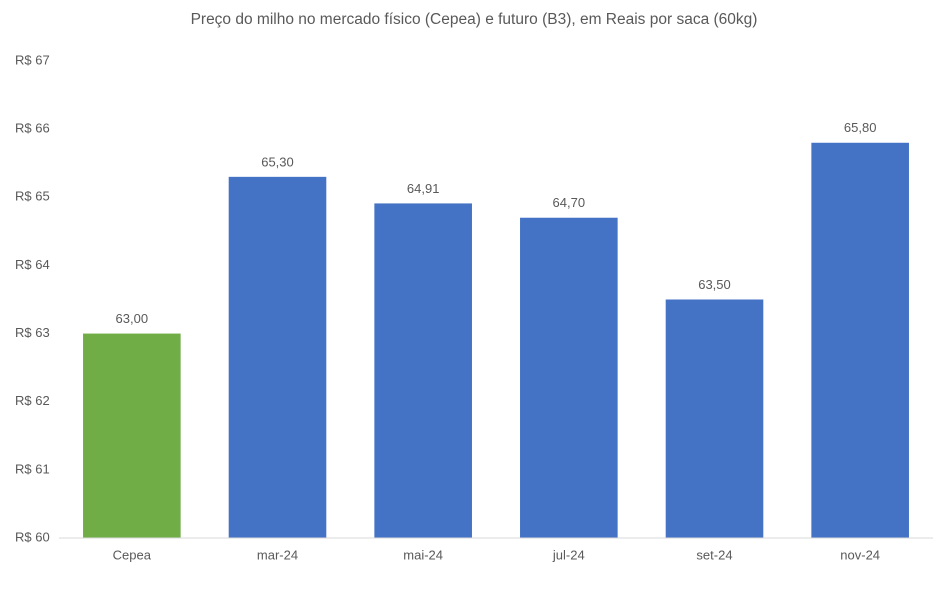 The width and height of the screenshot is (948, 589). What do you see at coordinates (423, 188) in the screenshot?
I see `data-label: 64,91` at bounding box center [423, 188].